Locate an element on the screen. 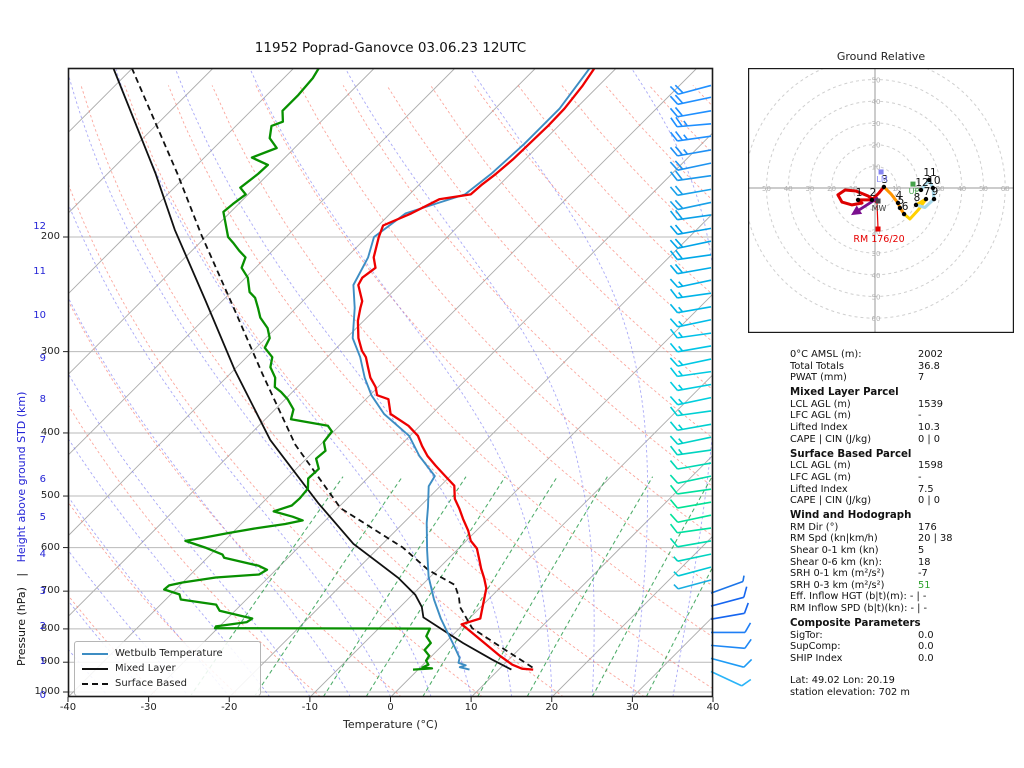 The image size is (1024, 768). height-tick-label: 9 is located at coordinates (42, 359).